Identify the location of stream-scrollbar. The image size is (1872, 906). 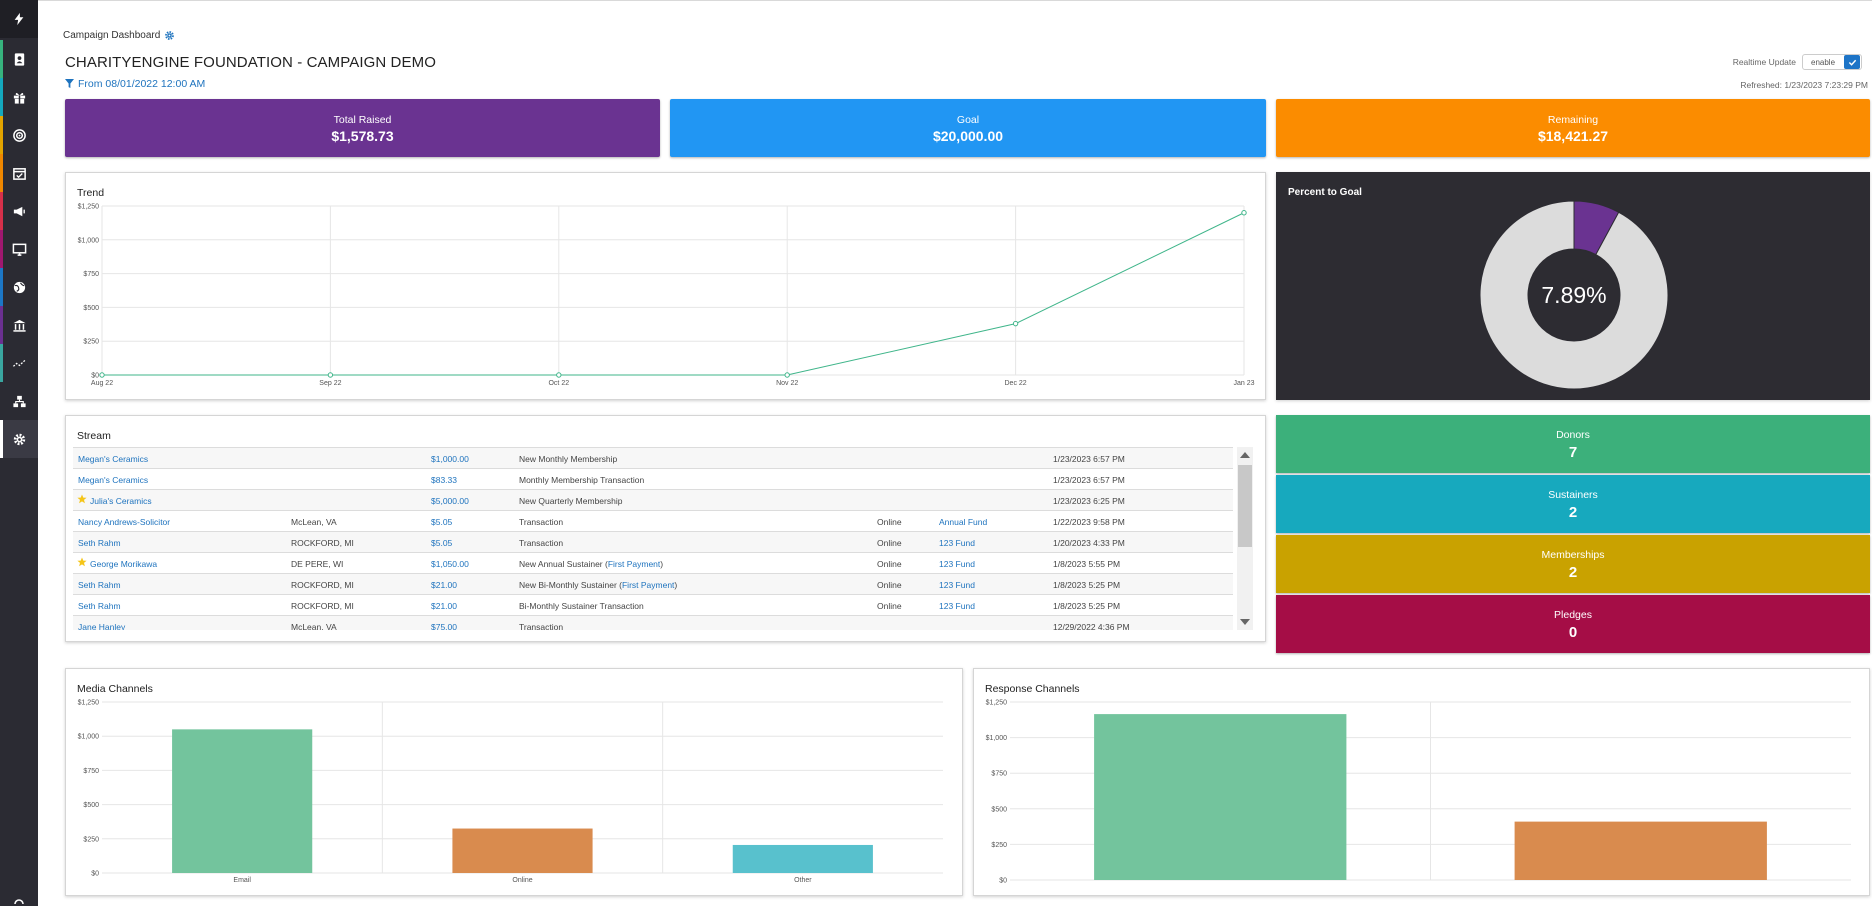
(1245, 538).